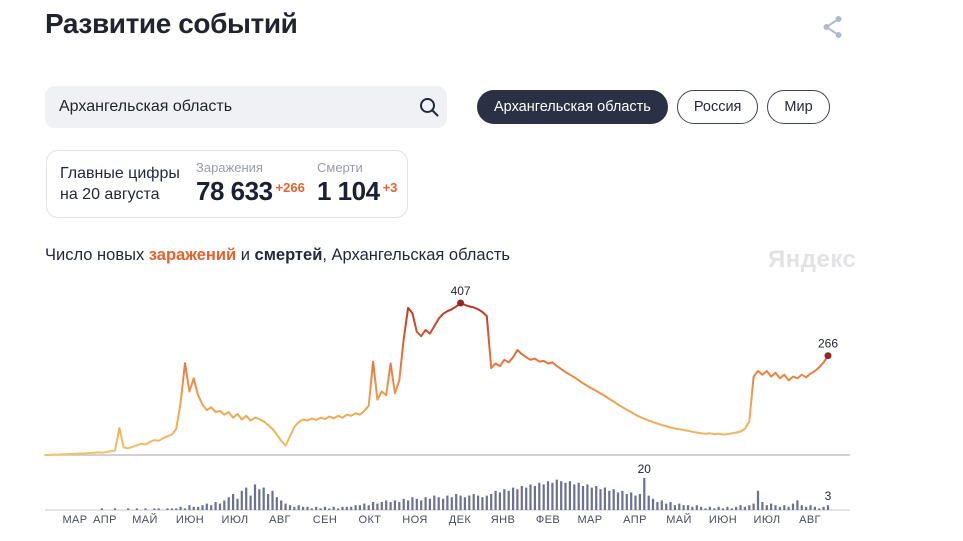 This screenshot has height=541, width=963. Describe the element at coordinates (110, 194) in the screenshot. I see `key-figures-date: на 20 августа` at that location.